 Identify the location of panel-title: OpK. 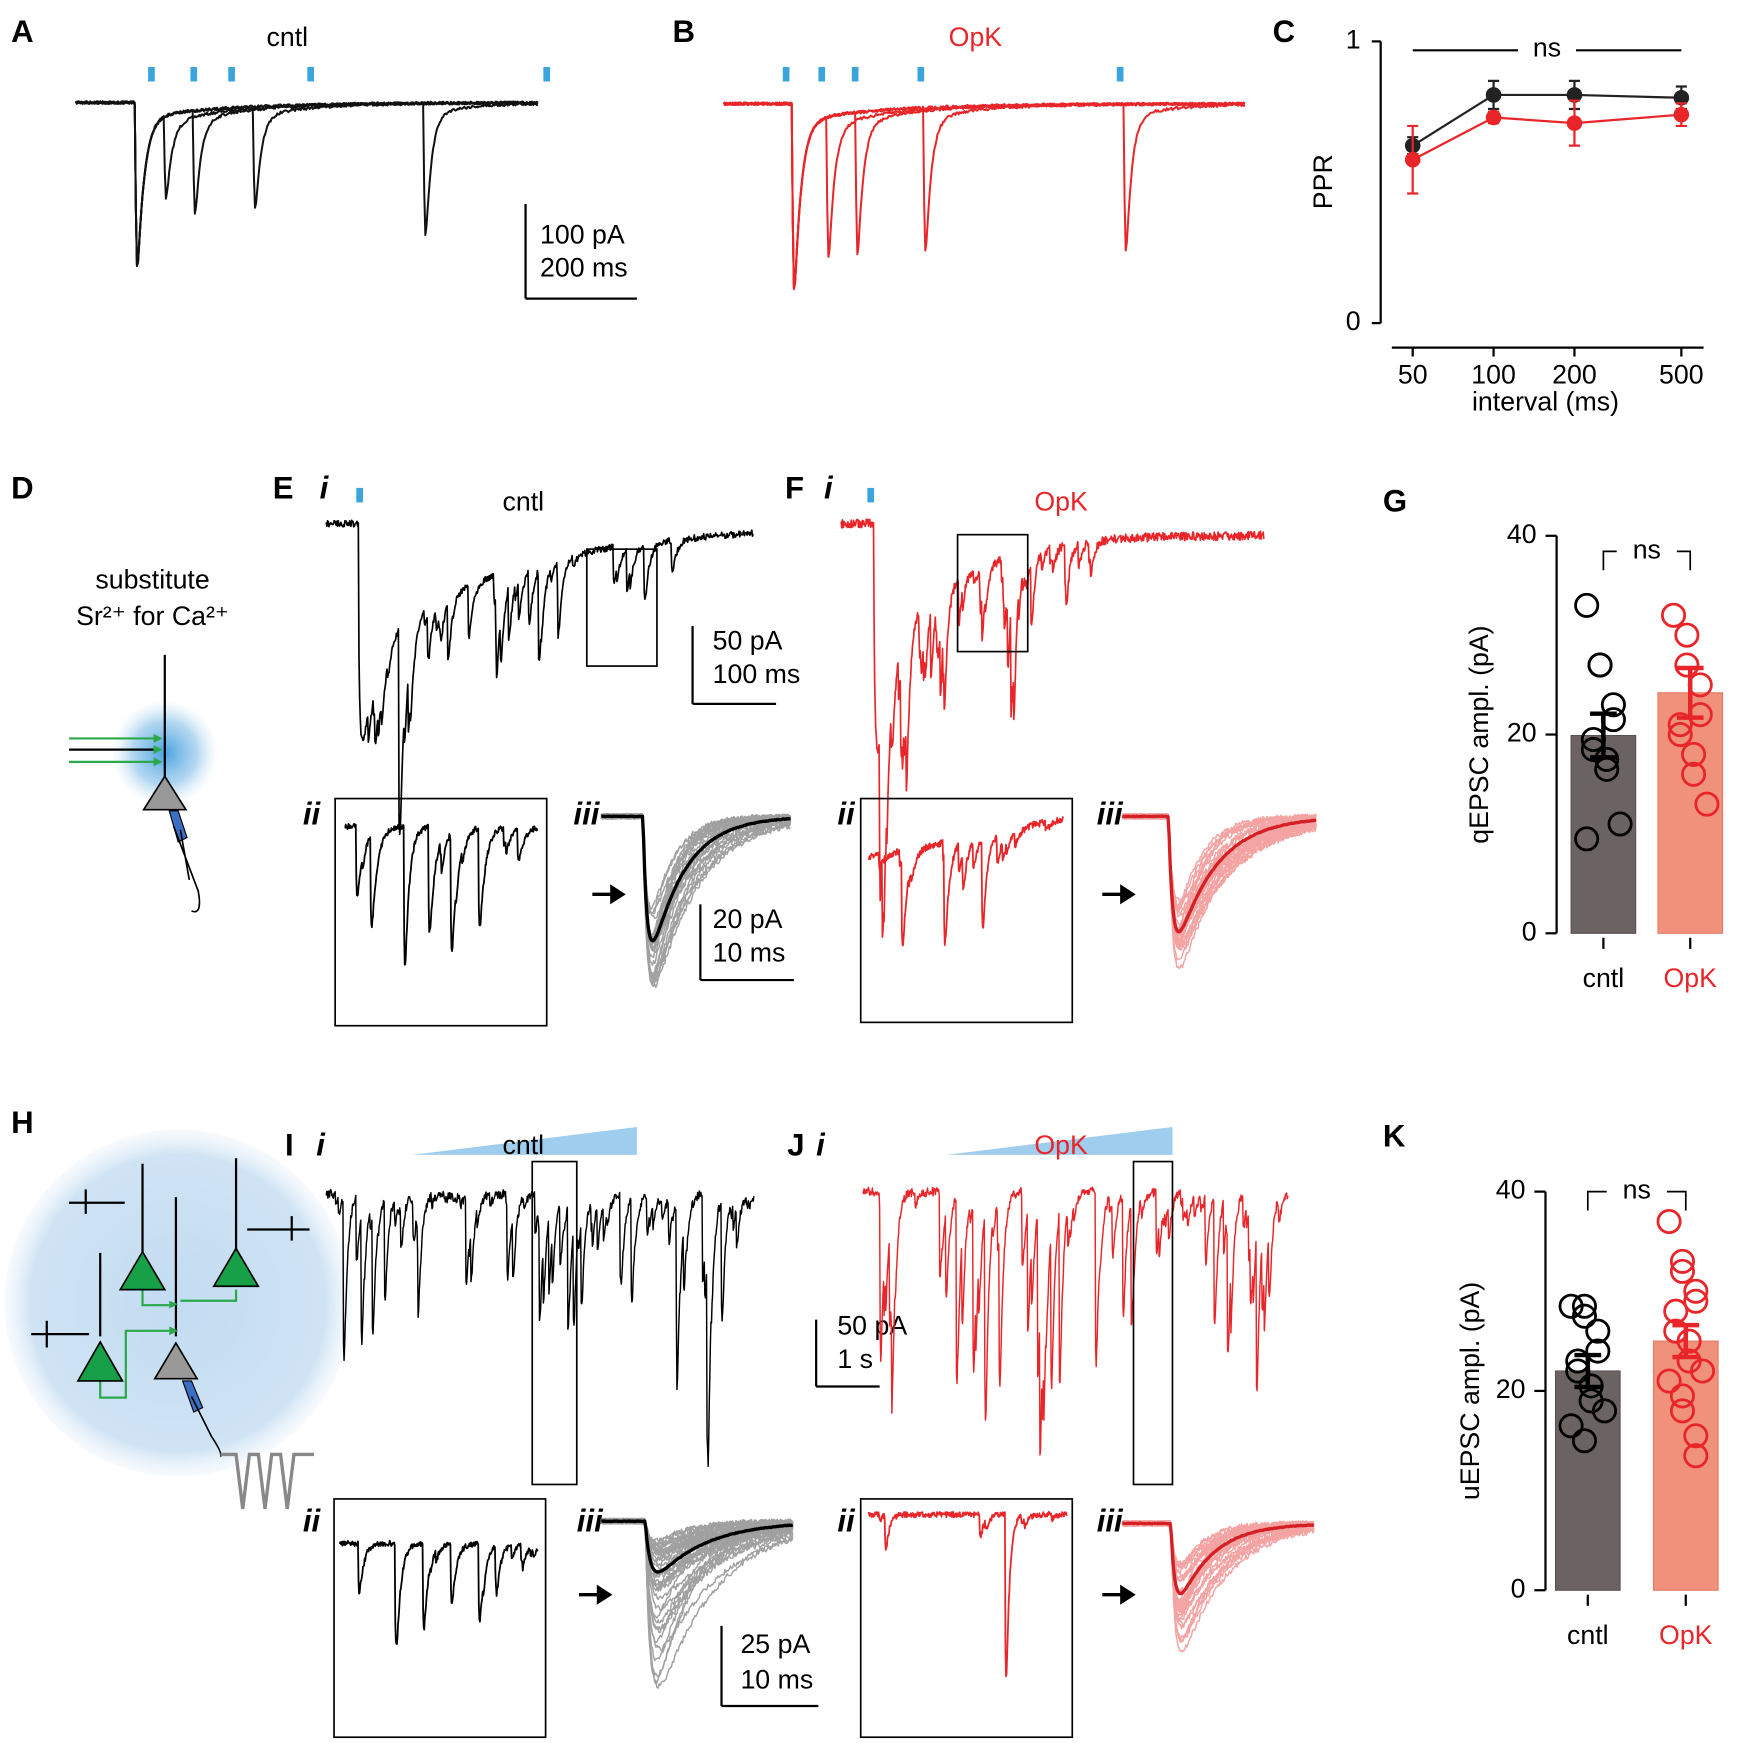
(1061, 502).